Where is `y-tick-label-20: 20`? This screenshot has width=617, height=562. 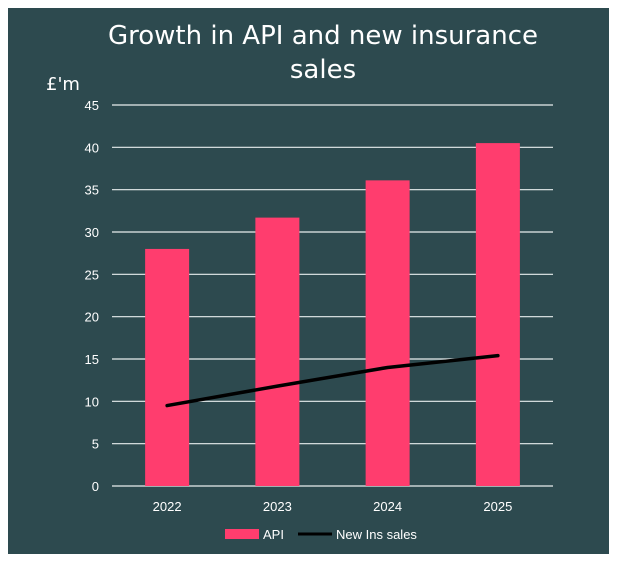
y-tick-label-20: 20 is located at coordinates (92, 317).